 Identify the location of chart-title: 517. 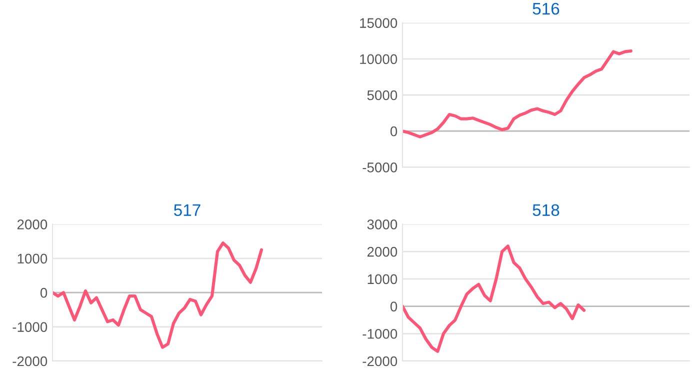
(187, 210).